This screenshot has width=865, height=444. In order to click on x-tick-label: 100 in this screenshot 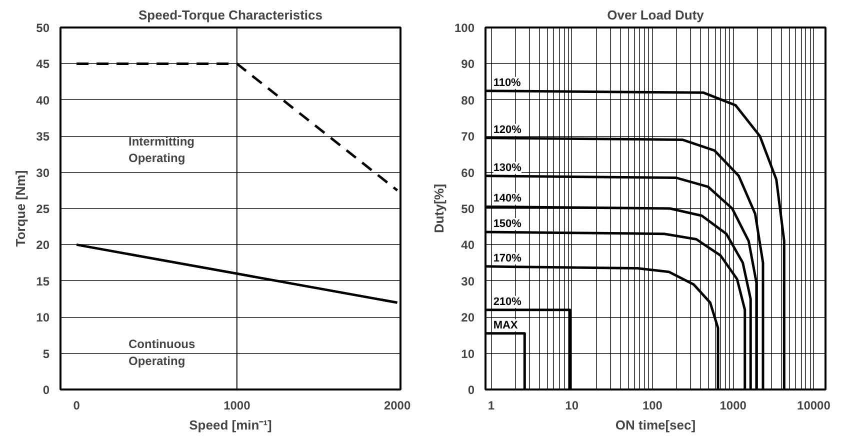, I will do `click(652, 405)`.